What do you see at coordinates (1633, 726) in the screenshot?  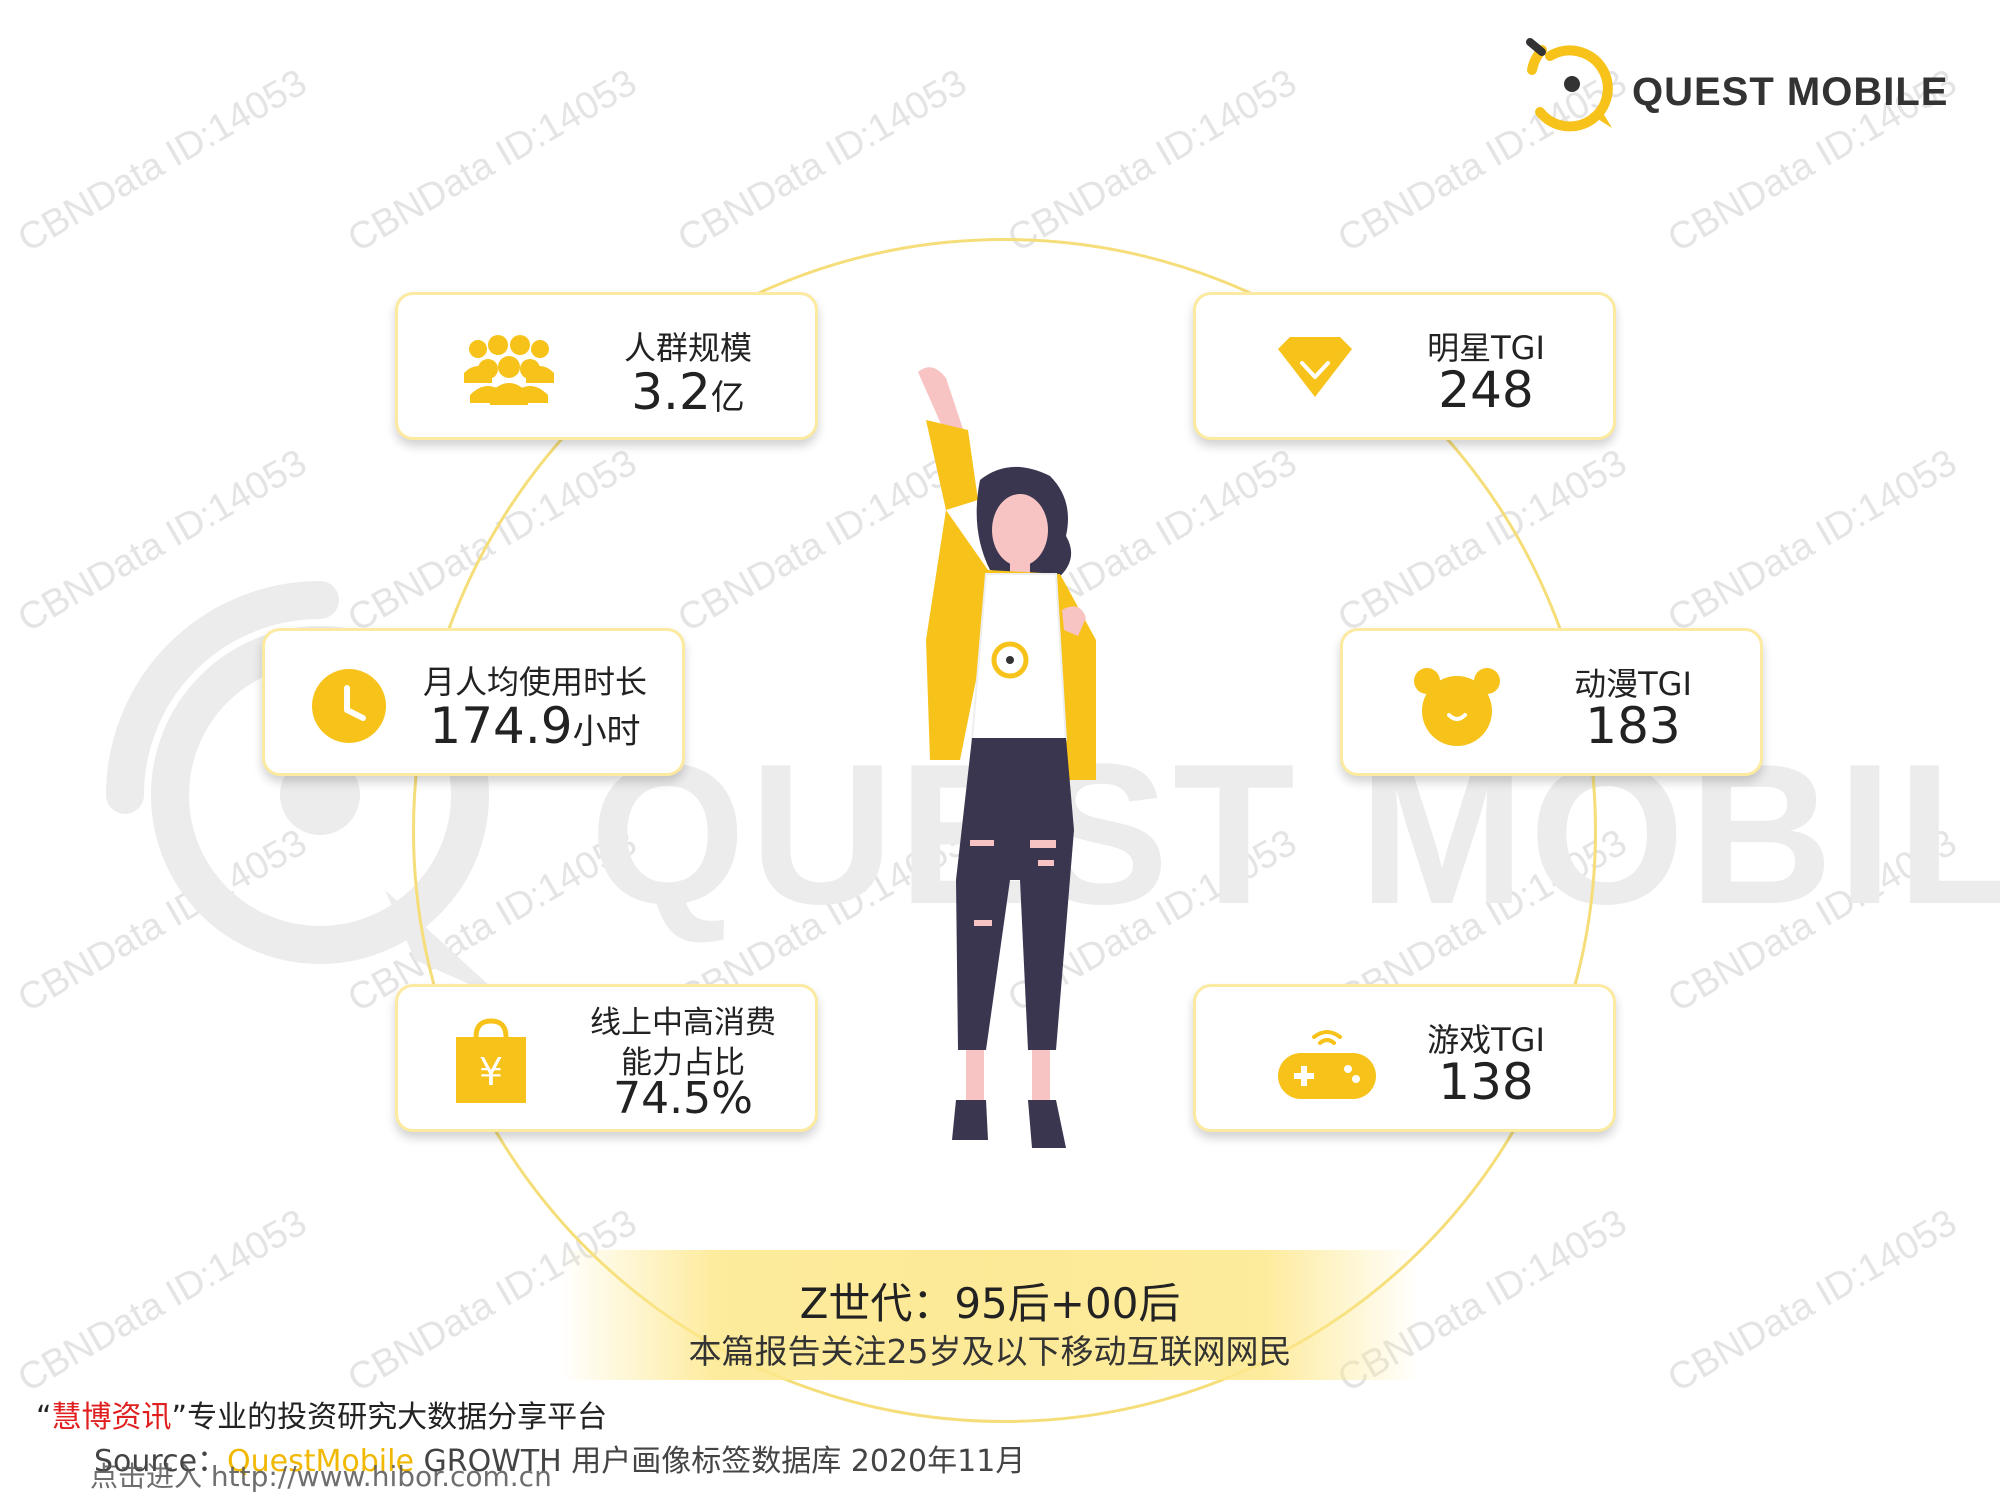 I see `card-value: 183` at bounding box center [1633, 726].